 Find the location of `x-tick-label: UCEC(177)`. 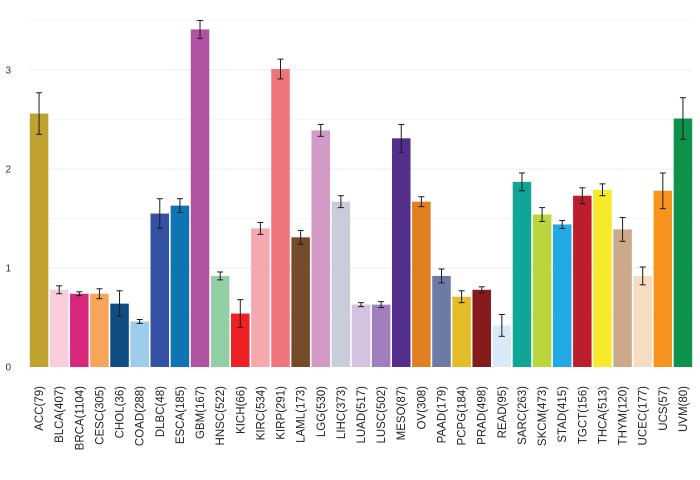

x-tick-label: UCEC(177) is located at coordinates (644, 416).